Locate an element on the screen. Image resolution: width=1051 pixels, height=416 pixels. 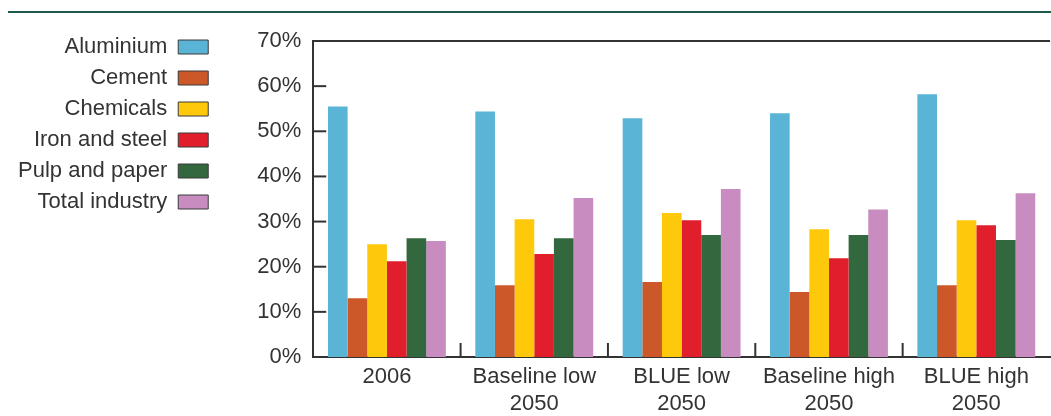
legend-label: Pulp and paper is located at coordinates (93, 170).